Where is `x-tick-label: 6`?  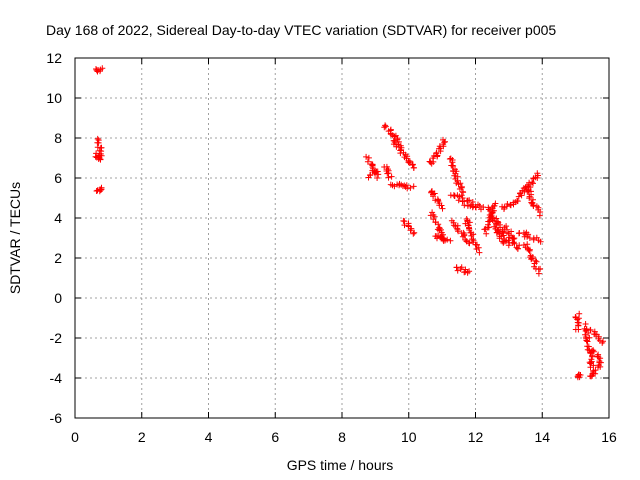 x-tick-label: 6 is located at coordinates (275, 437).